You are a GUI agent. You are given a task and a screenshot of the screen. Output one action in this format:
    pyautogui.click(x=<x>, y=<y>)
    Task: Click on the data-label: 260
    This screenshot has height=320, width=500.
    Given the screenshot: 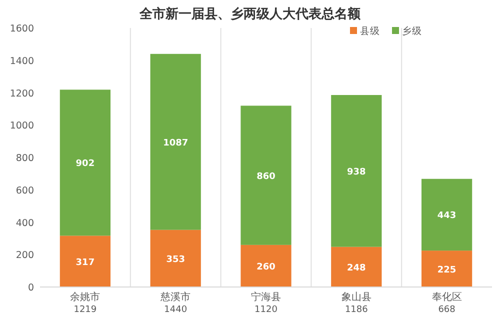 What is the action you would take?
    pyautogui.click(x=266, y=267)
    